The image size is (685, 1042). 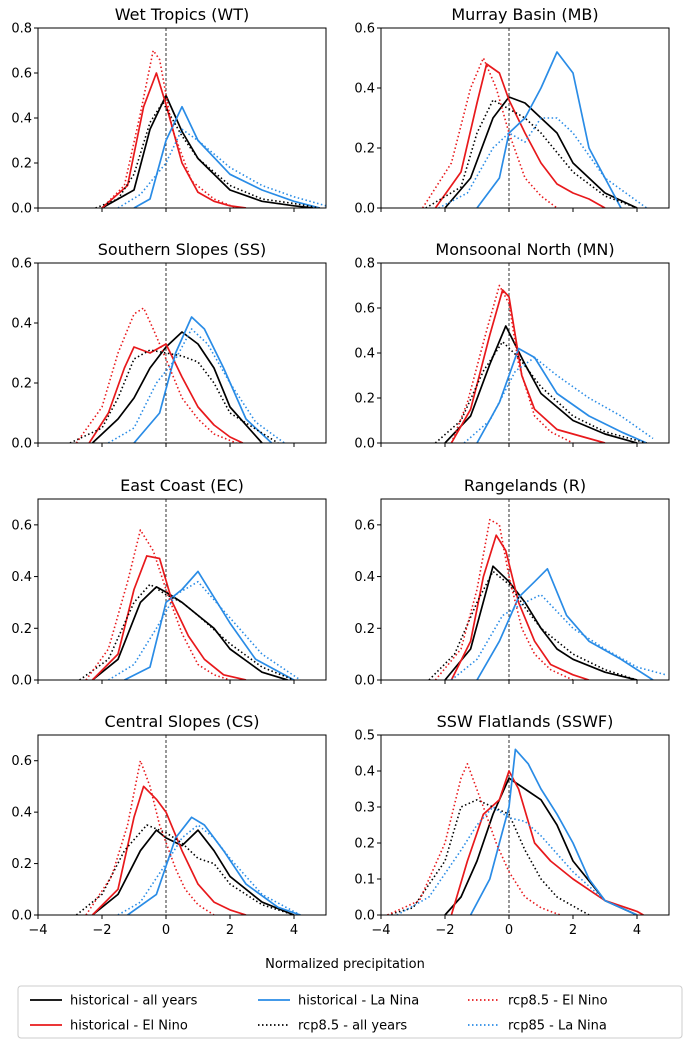 I want to click on legend-box, so click(x=350, y=1012).